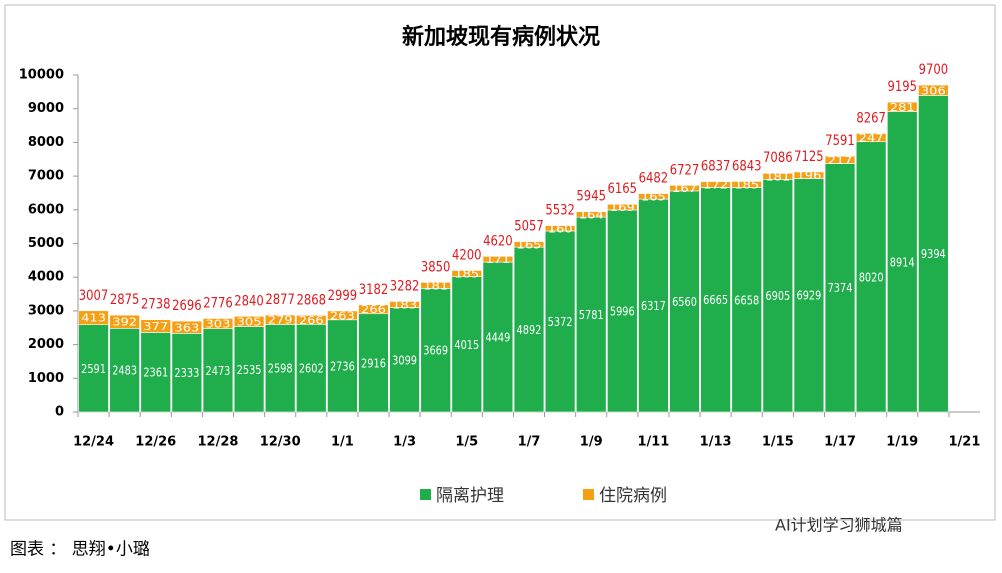  Describe the element at coordinates (80, 550) in the screenshot. I see `footer: 图表 ： 思翔•小璐` at that location.